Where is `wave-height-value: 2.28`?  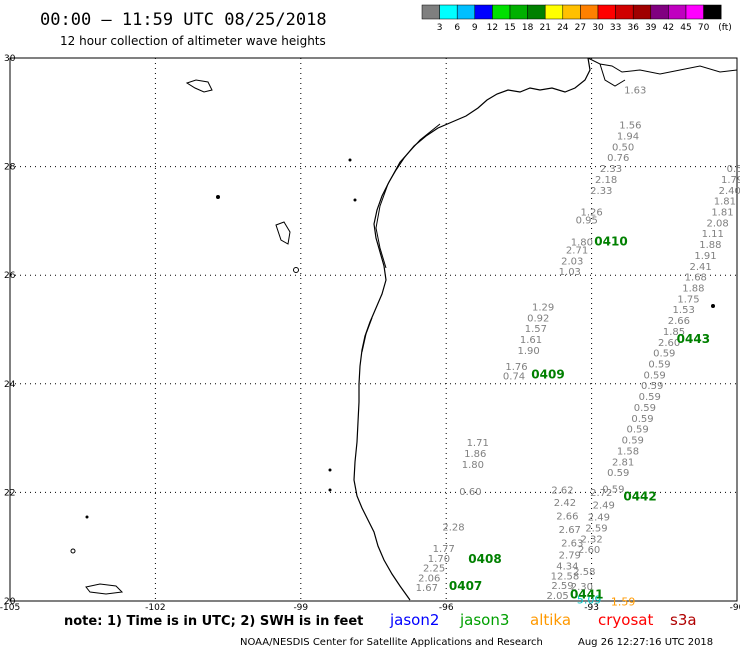
wave-height-value: 2.28 is located at coordinates (453, 527).